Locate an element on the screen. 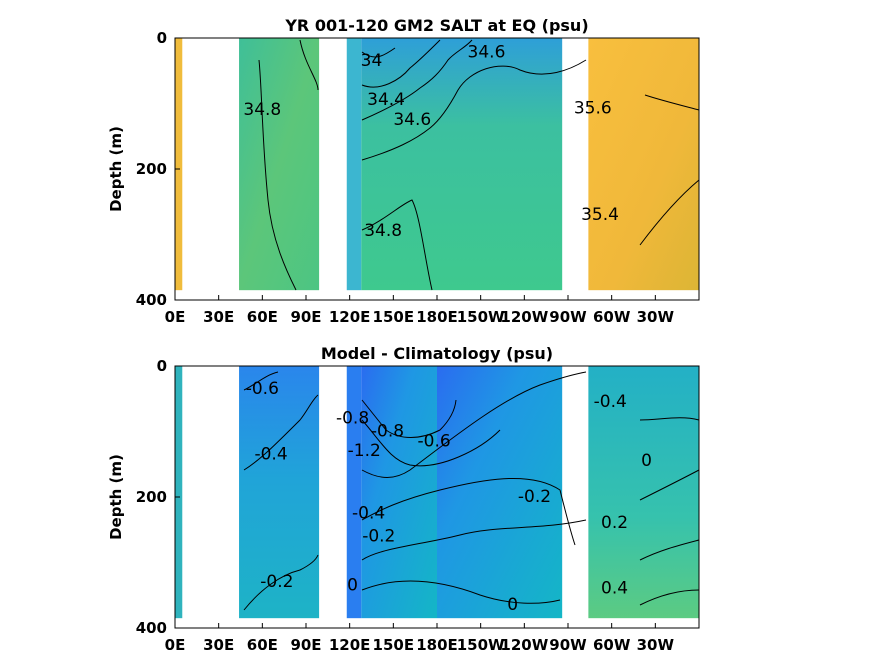 Image resolution: width=875 pixels, height=656 pixels. contour-label: 34 is located at coordinates (372, 61).